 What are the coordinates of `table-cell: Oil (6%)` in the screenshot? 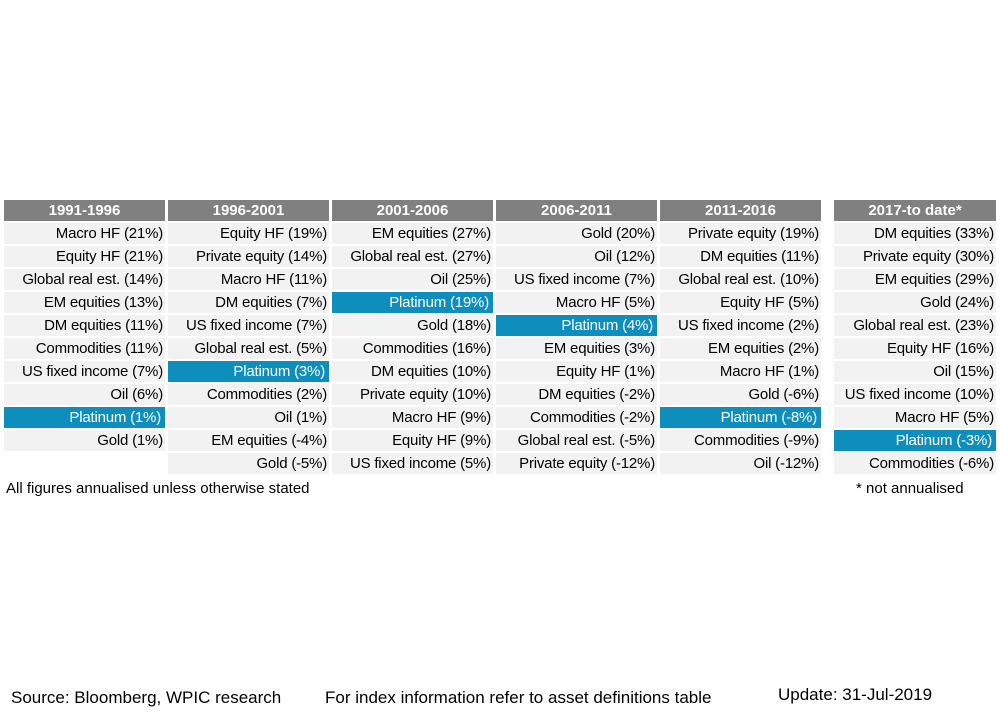 It's located at (84, 394).